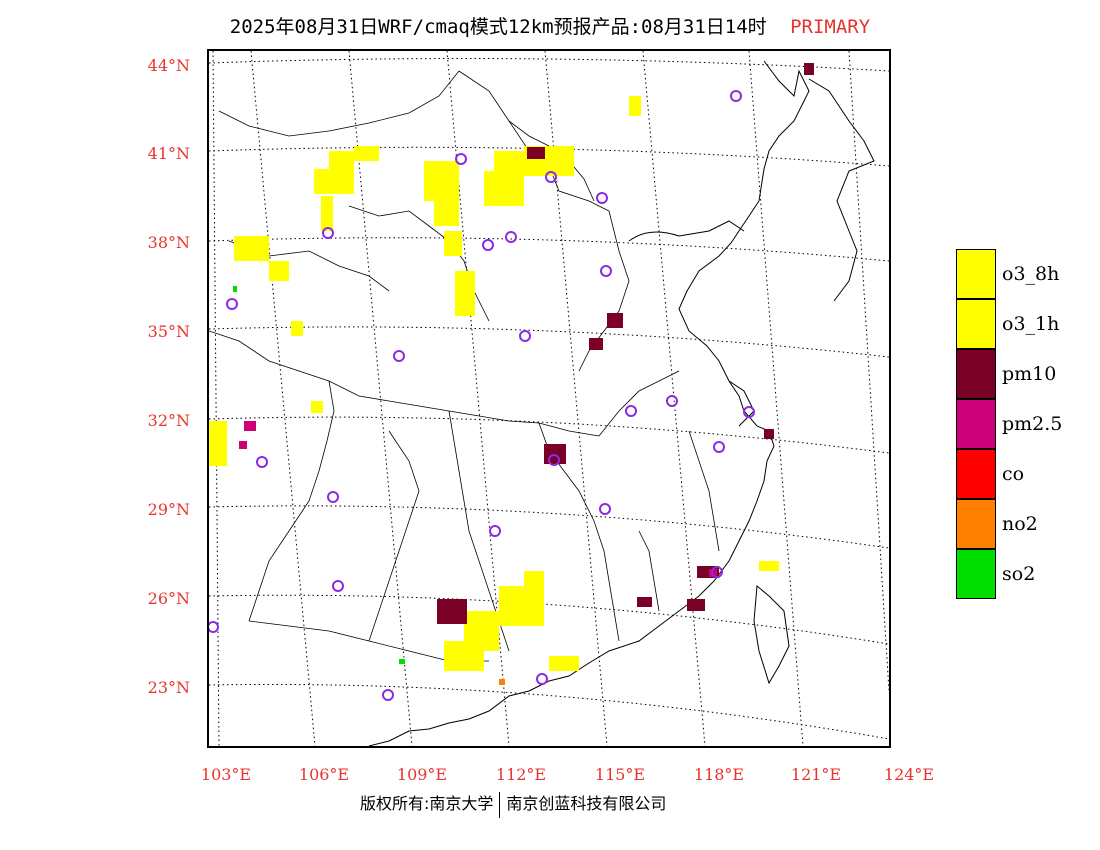  I want to click on no2-overlay, so click(502, 682).